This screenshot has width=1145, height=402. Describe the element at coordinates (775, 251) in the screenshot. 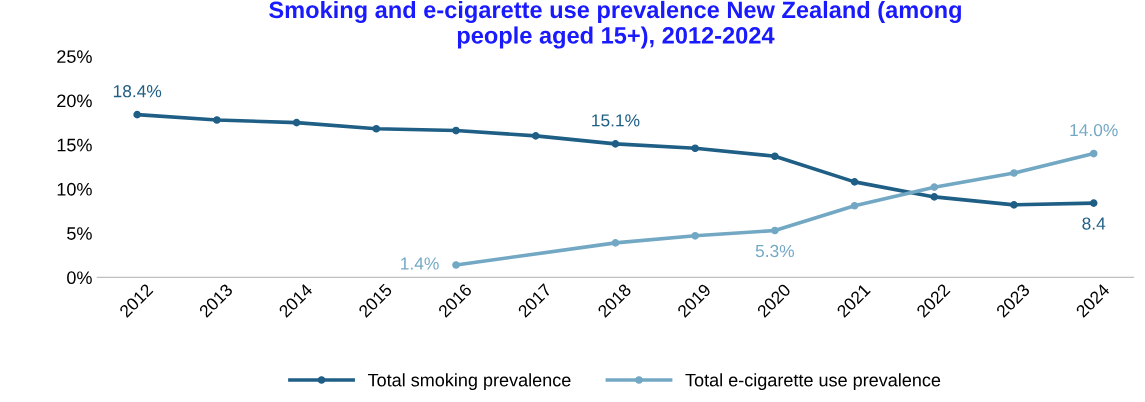

I see `data-label: 5.3%` at that location.